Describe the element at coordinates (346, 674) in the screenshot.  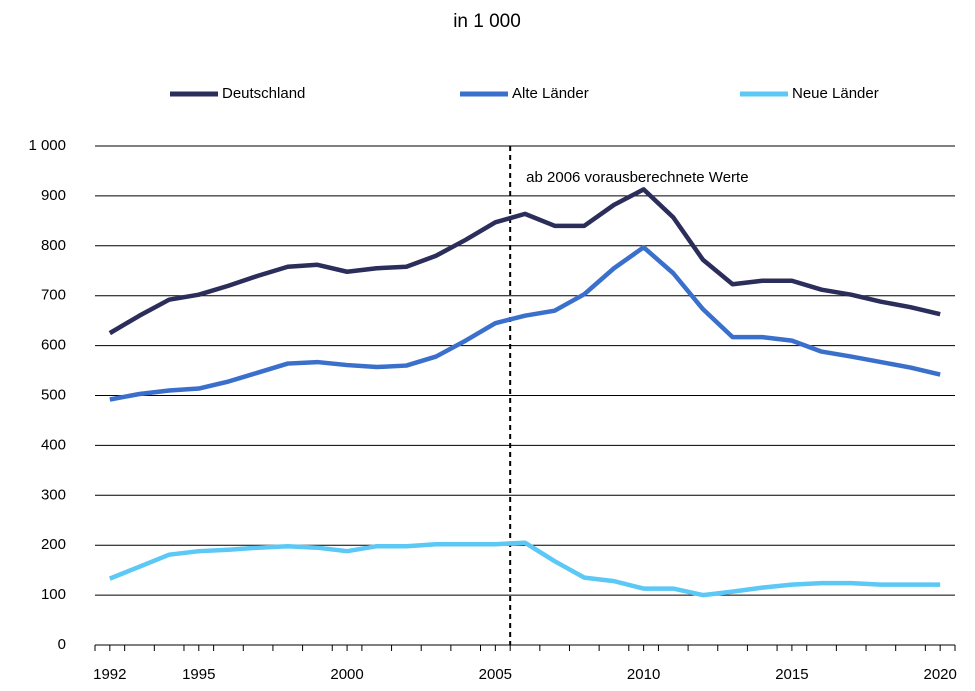
I see `x-tick-label: 2000` at that location.